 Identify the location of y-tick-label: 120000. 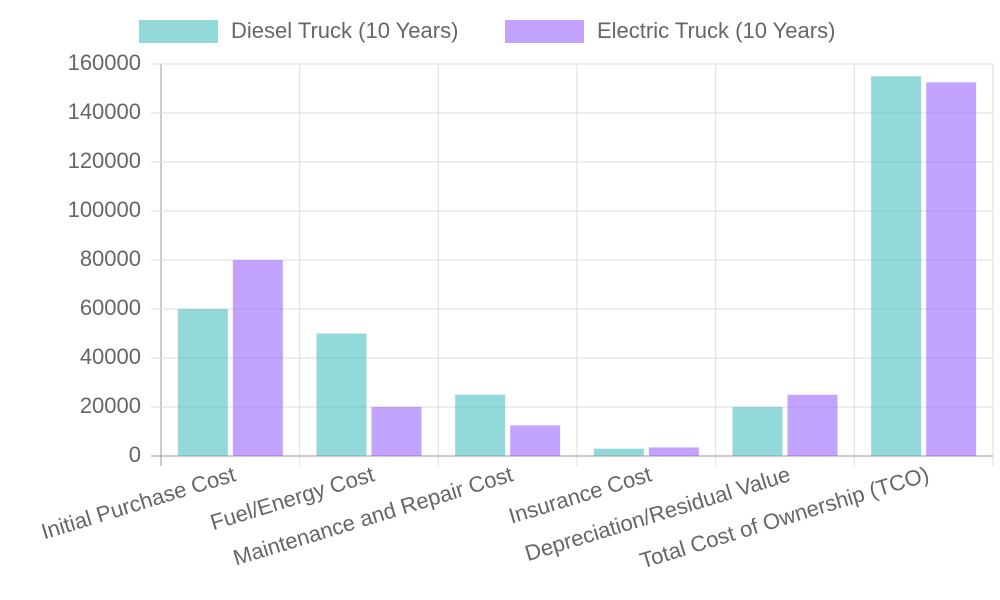
(104, 160).